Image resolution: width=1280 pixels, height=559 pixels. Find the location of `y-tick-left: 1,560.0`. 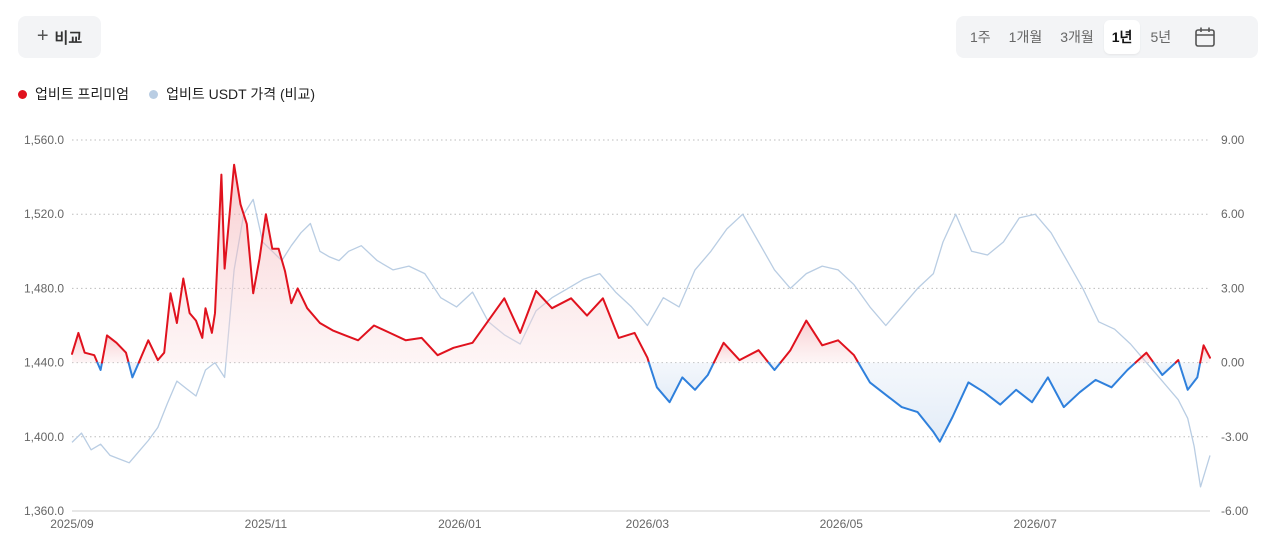

y-tick-left: 1,560.0 is located at coordinates (44, 140).